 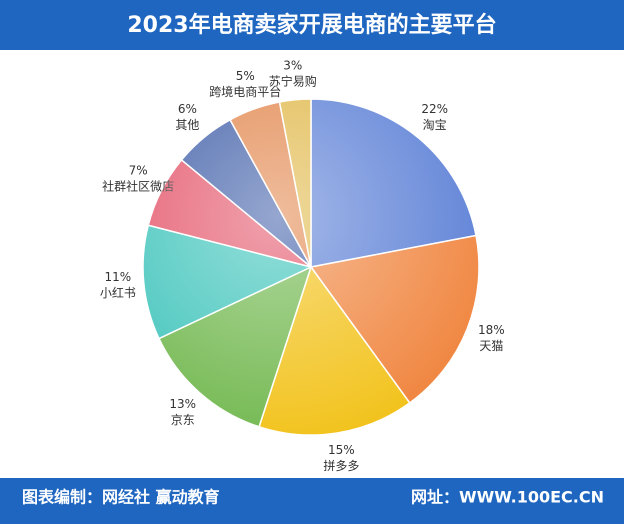 What do you see at coordinates (187, 109) in the screenshot?
I see `slice-value-label: 6%` at bounding box center [187, 109].